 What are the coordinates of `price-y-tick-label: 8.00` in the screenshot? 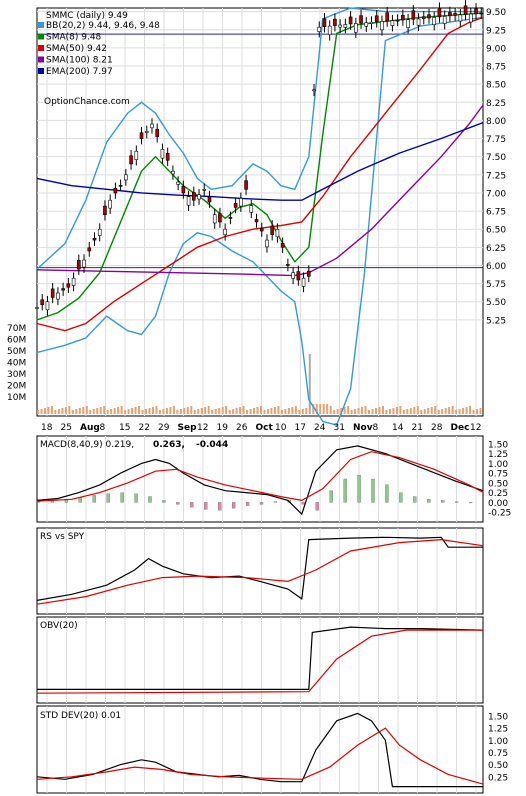 It's located at (496, 122).